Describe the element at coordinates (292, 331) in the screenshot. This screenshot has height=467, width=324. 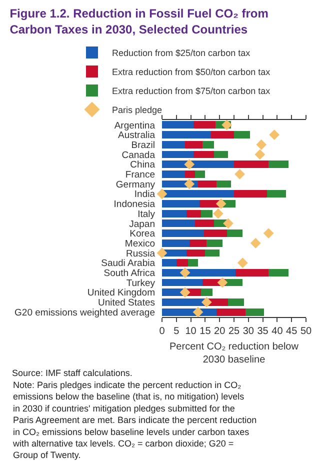
I see `x-tick-label: 45` at that location.